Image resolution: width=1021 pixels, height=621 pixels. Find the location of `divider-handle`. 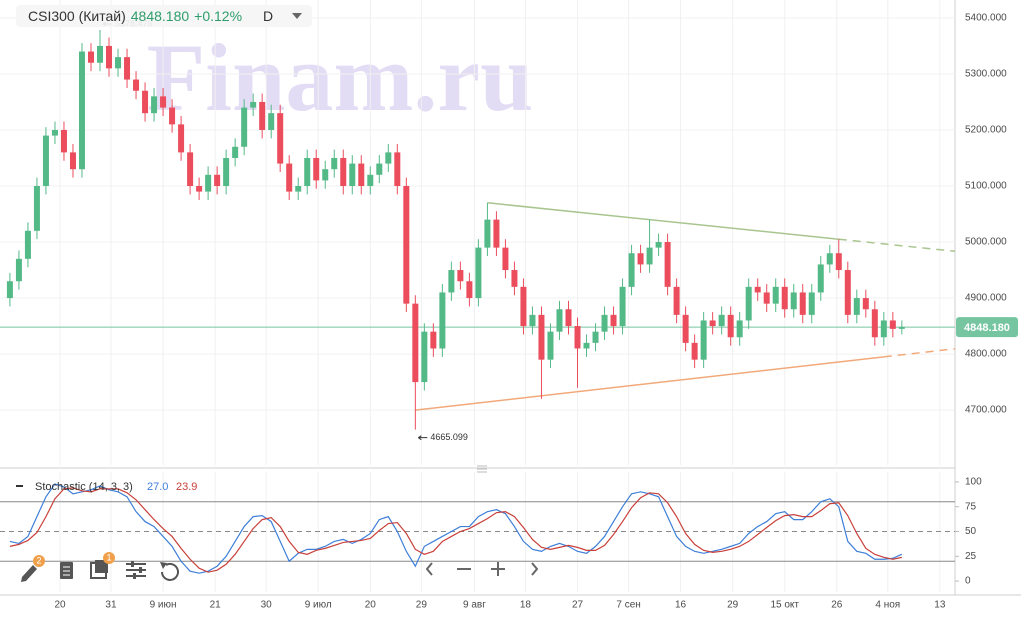

divider-handle is located at coordinates (482, 469).